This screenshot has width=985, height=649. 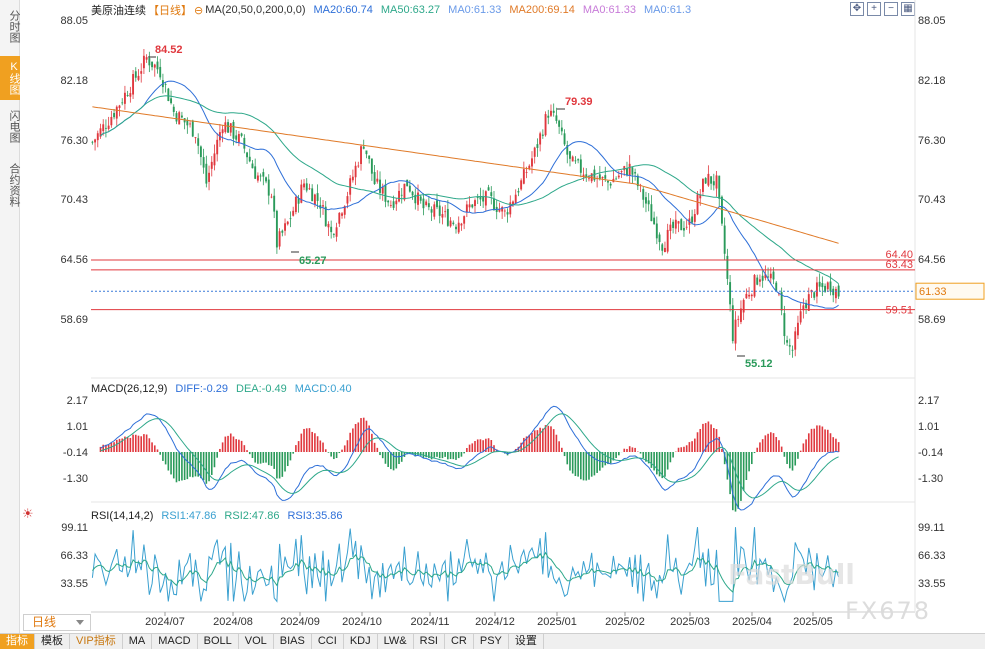 What do you see at coordinates (899, 265) in the screenshot?
I see `level-label: 63.43` at bounding box center [899, 265].